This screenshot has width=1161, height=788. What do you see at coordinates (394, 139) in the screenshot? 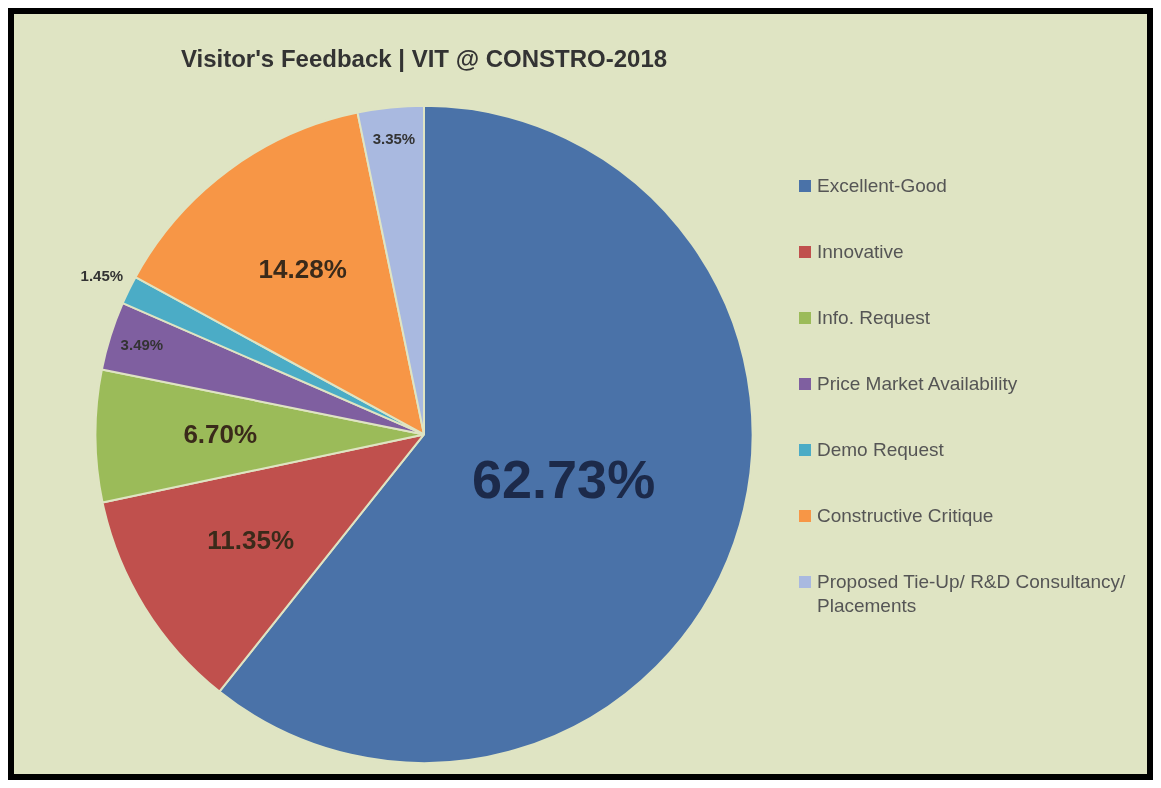
I see `data-label: 3.35%` at bounding box center [394, 139].